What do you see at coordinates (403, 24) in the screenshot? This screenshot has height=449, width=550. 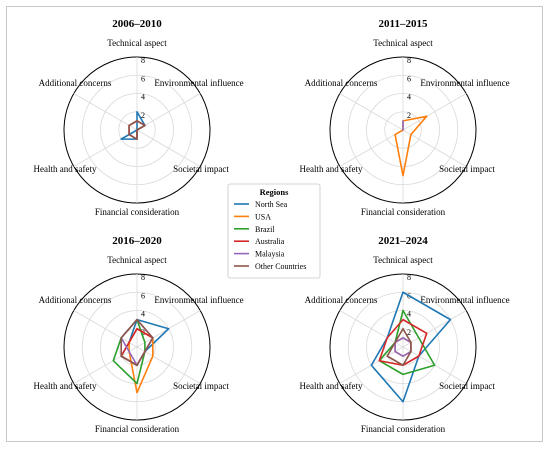 I see `panel-title: 2011–2015` at bounding box center [403, 24].